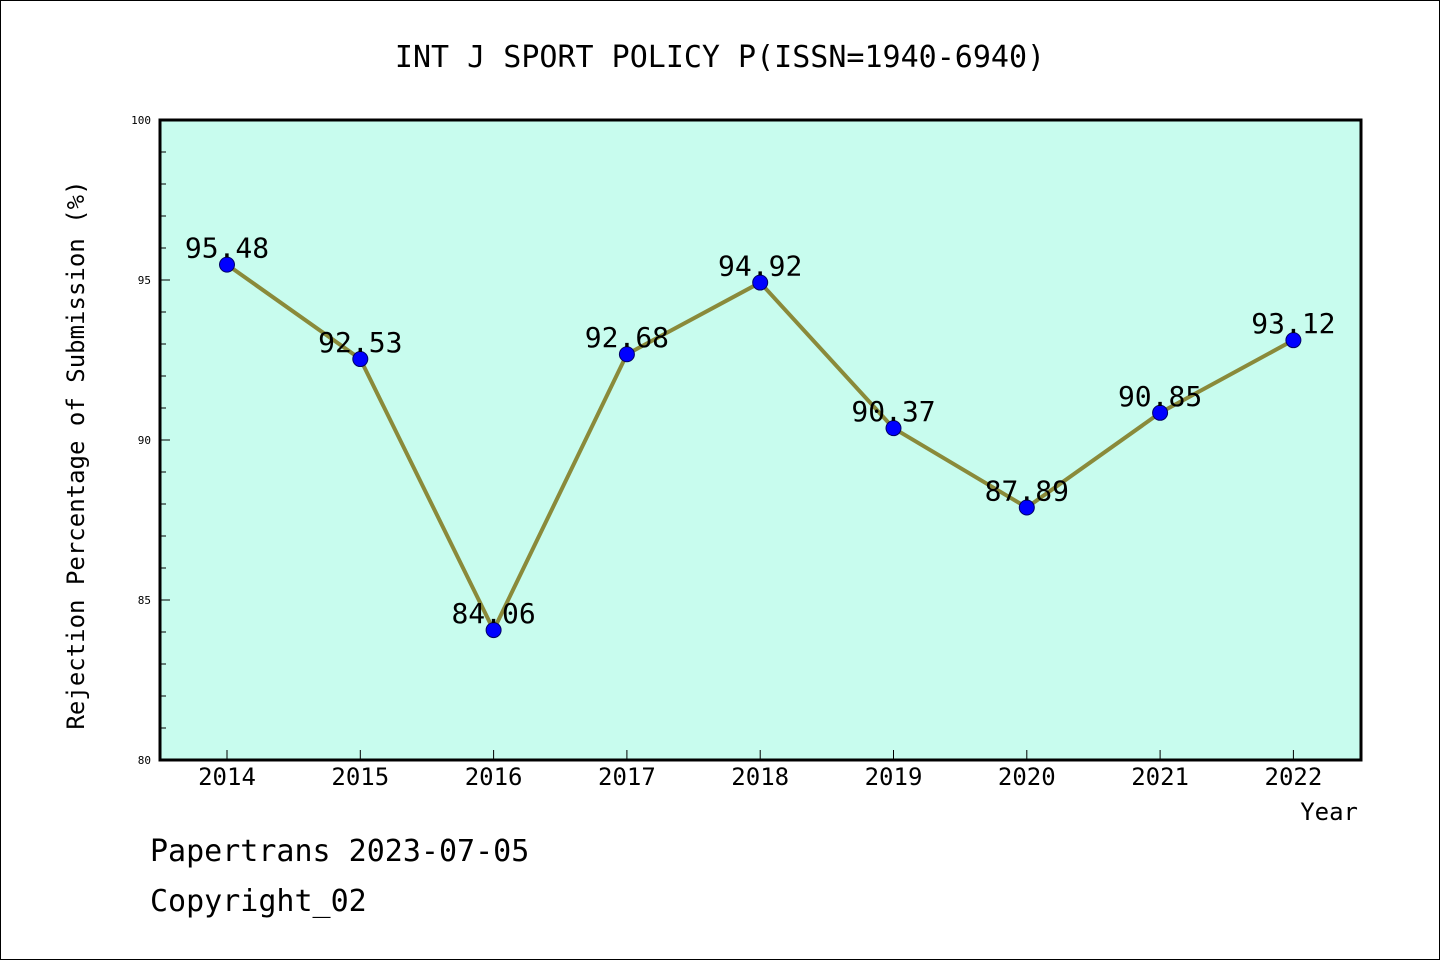  What do you see at coordinates (760, 777) in the screenshot?
I see `x-tick-label: 2018` at bounding box center [760, 777].